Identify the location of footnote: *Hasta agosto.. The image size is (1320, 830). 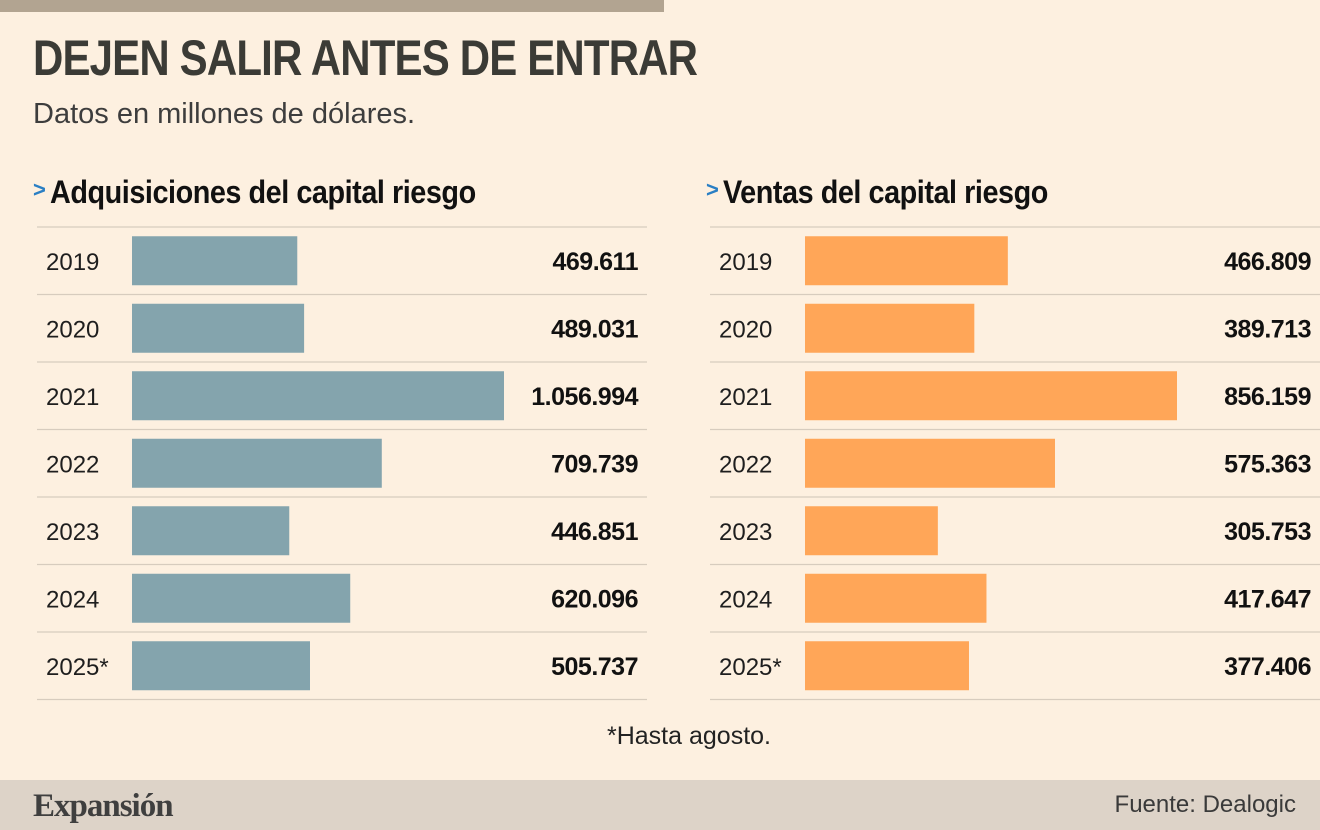
(689, 736).